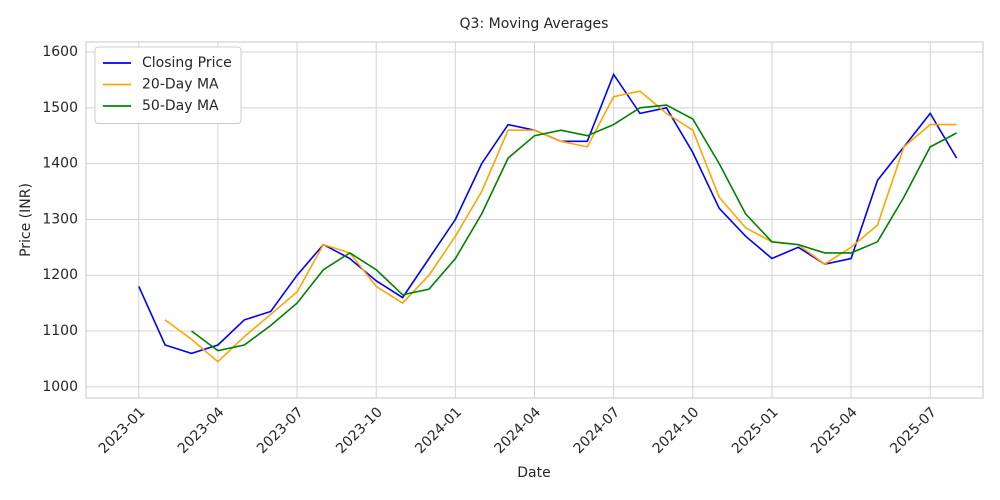  What do you see at coordinates (60, 164) in the screenshot?
I see `y-tick-label: 1400` at bounding box center [60, 164].